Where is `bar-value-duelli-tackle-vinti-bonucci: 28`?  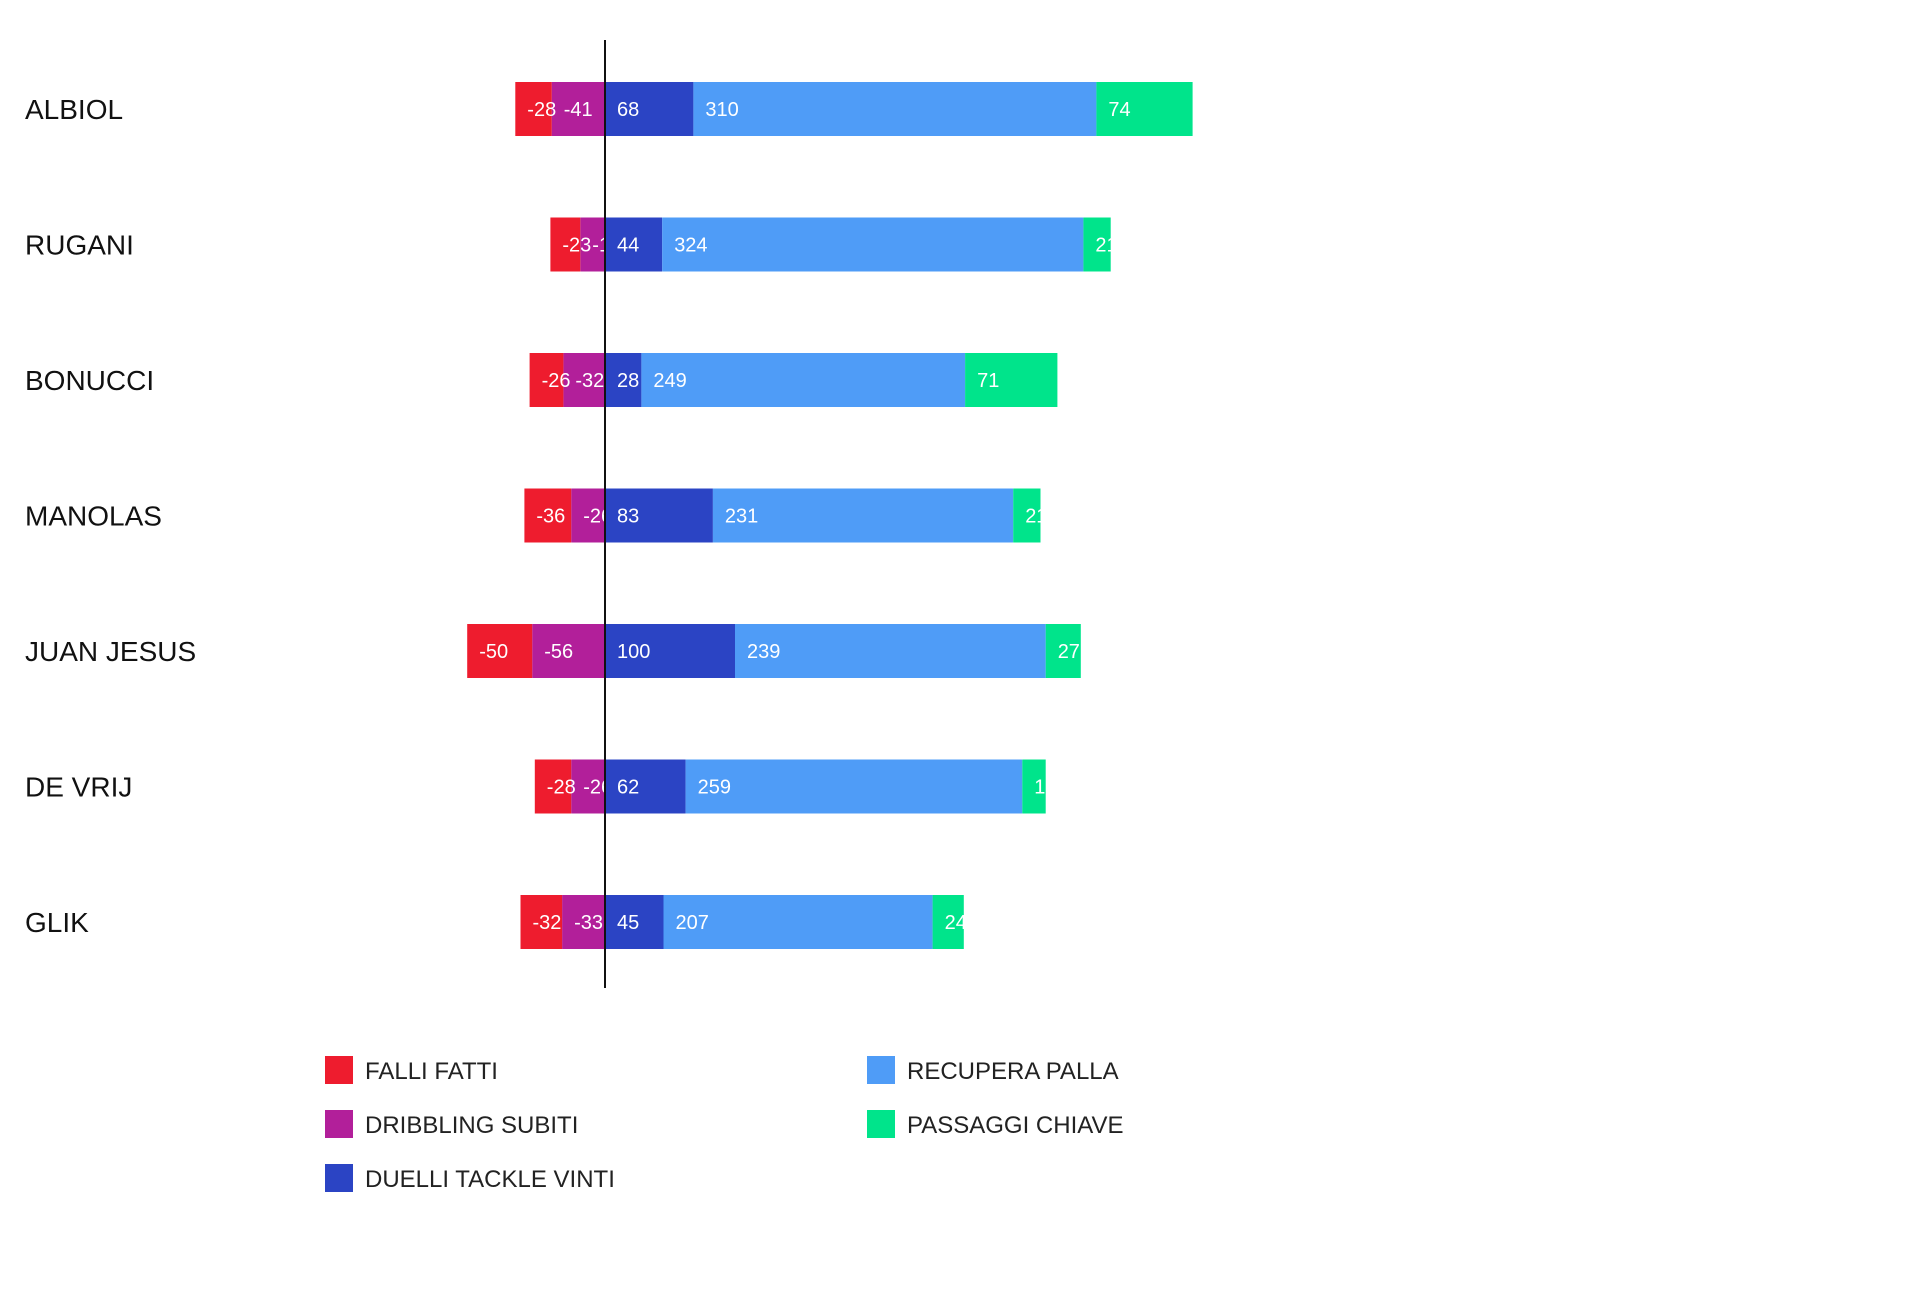
bar-value-duelli-tackle-vinti-bonucci: 28 is located at coordinates (628, 381).